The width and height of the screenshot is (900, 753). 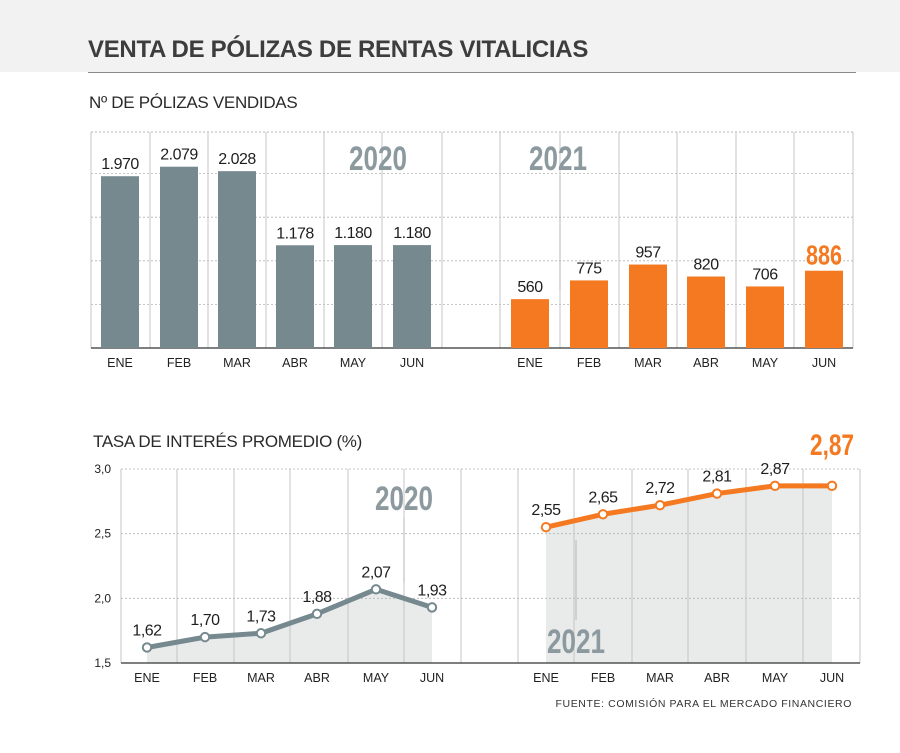 What do you see at coordinates (102, 598) in the screenshot?
I see `line-ytick-label: 2,0` at bounding box center [102, 598].